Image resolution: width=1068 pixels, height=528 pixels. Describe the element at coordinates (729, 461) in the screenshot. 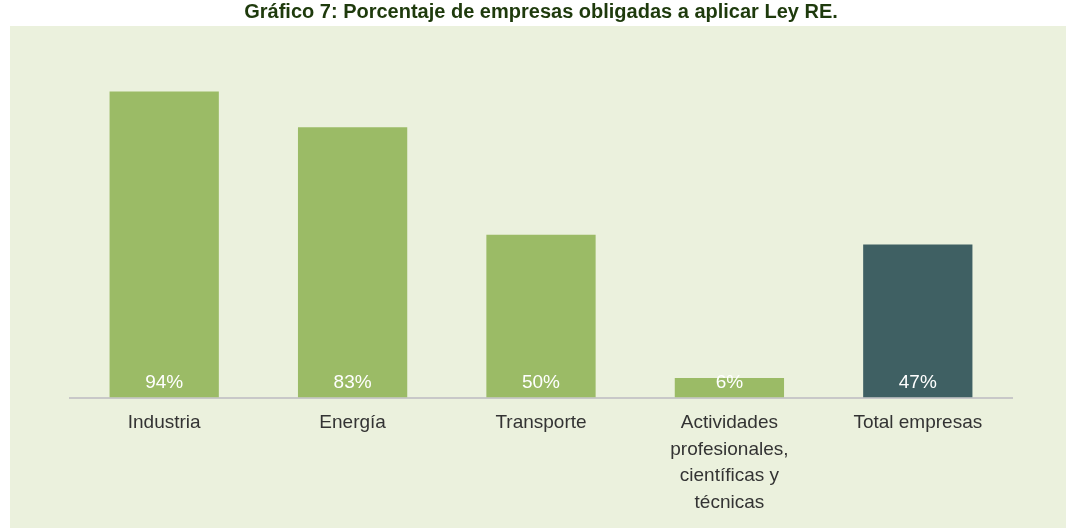

I see `x-tick-label: Actividades profesionales, científicas y técnicas` at that location.